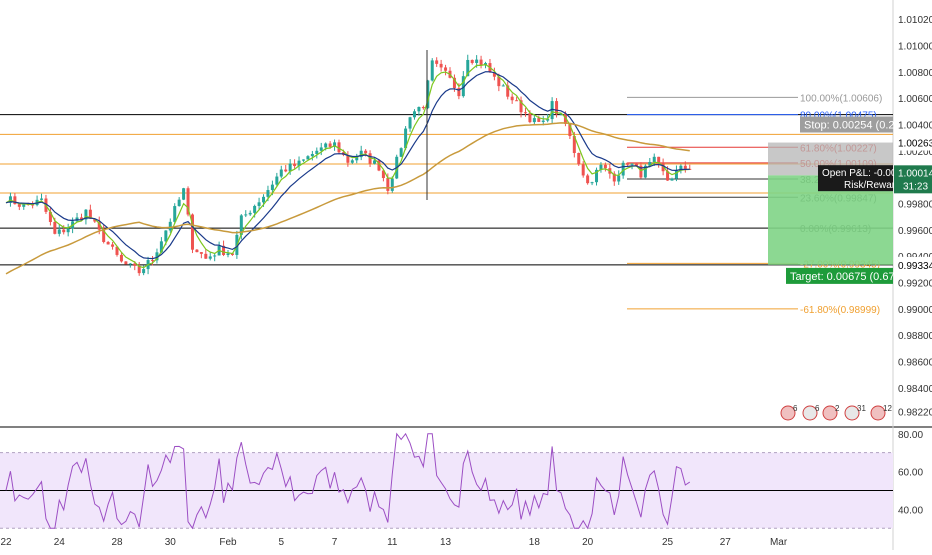 The height and width of the screenshot is (555, 932). Describe the element at coordinates (915, 412) in the screenshot. I see `price-tick-label: 0.98220` at that location.